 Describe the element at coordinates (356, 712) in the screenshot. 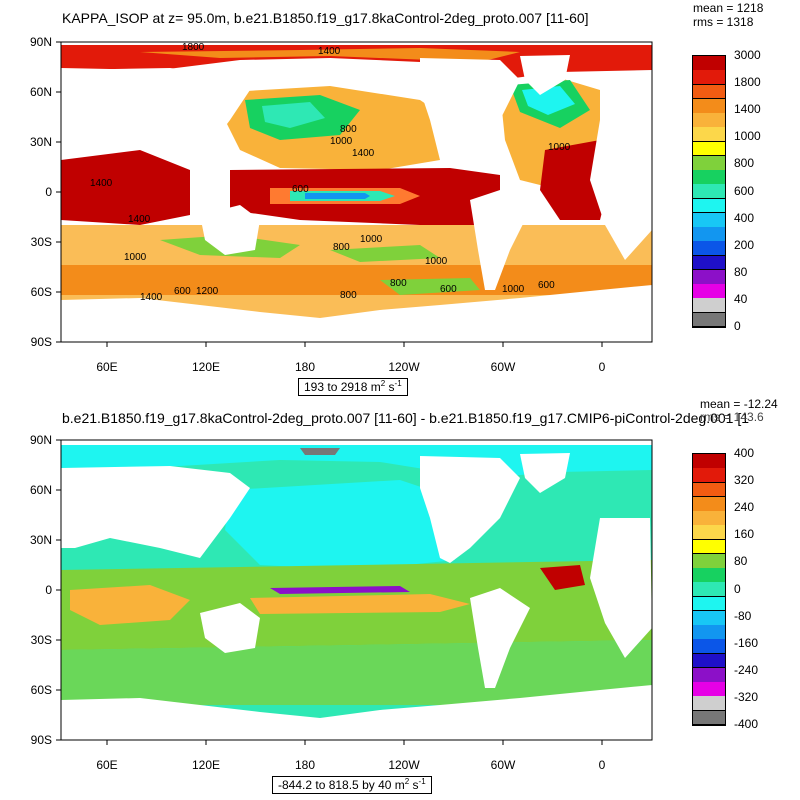

I see `panel2-land-antarctic` at that location.